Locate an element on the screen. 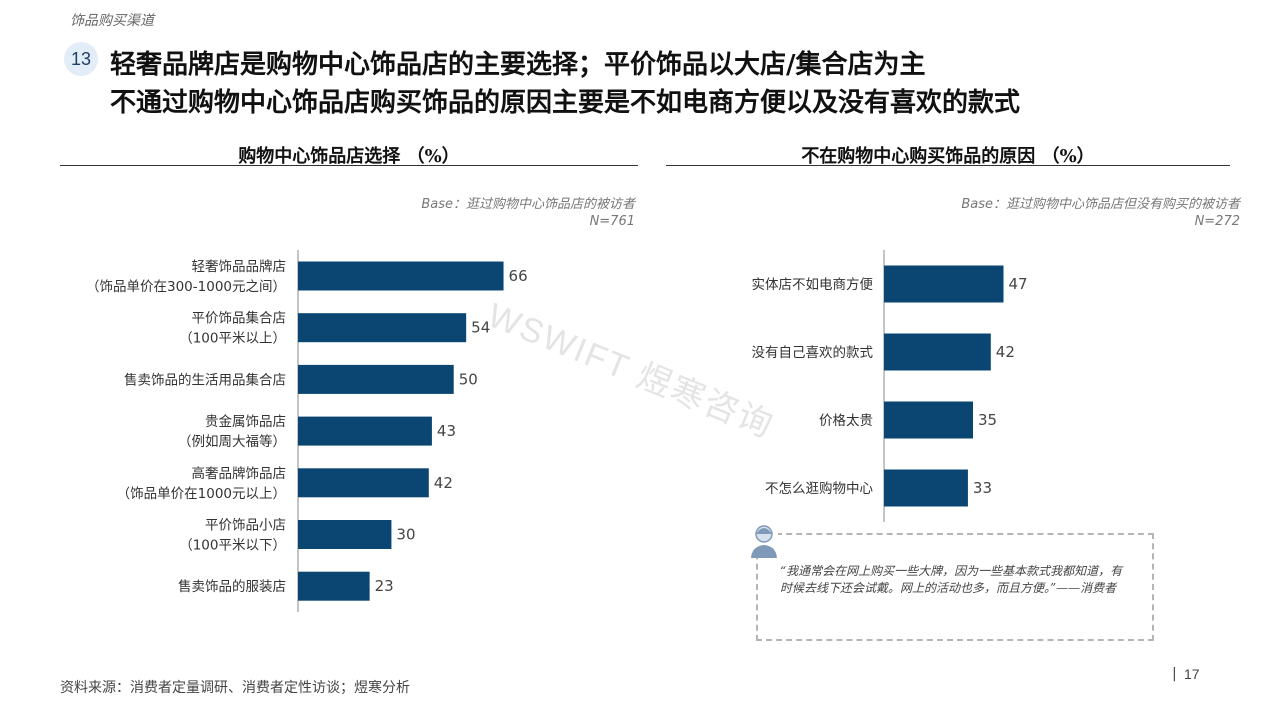 This screenshot has height=720, width=1280. left-base-line1: Base：逛过购物中心饰品店的被访者 is located at coordinates (528, 204).